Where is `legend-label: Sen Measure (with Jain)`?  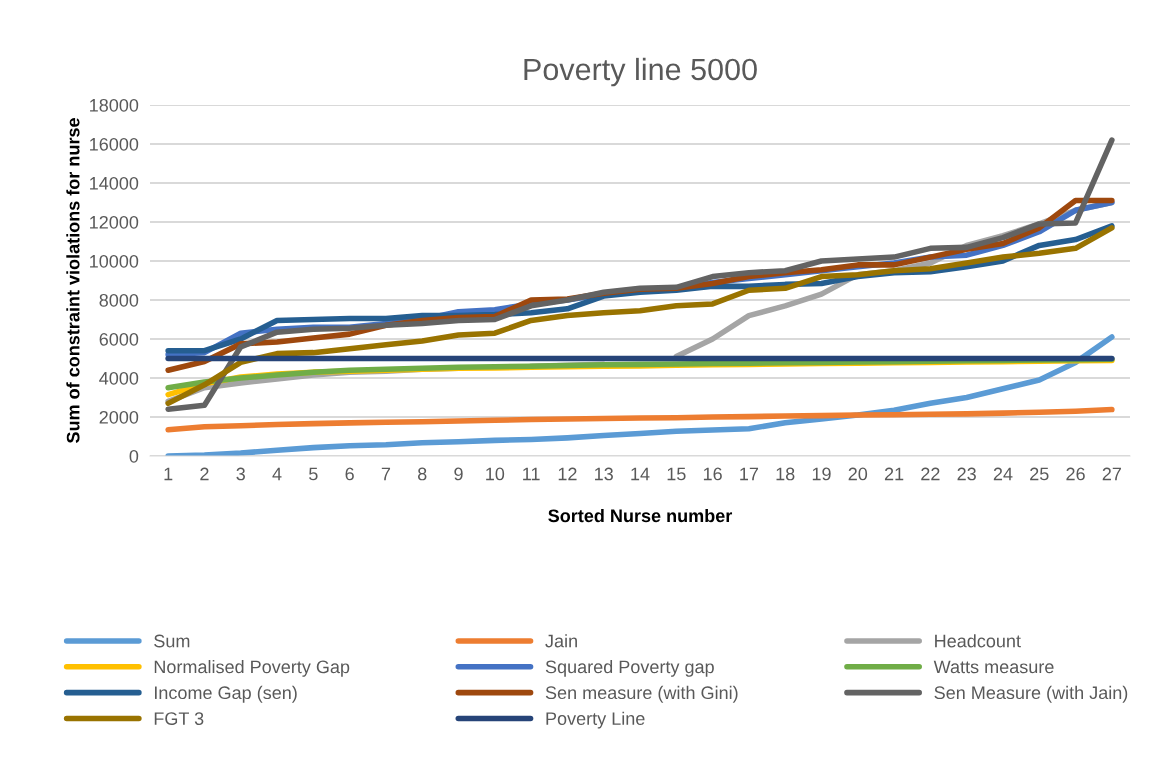 legend-label: Sen Measure (with Jain) is located at coordinates (1031, 694).